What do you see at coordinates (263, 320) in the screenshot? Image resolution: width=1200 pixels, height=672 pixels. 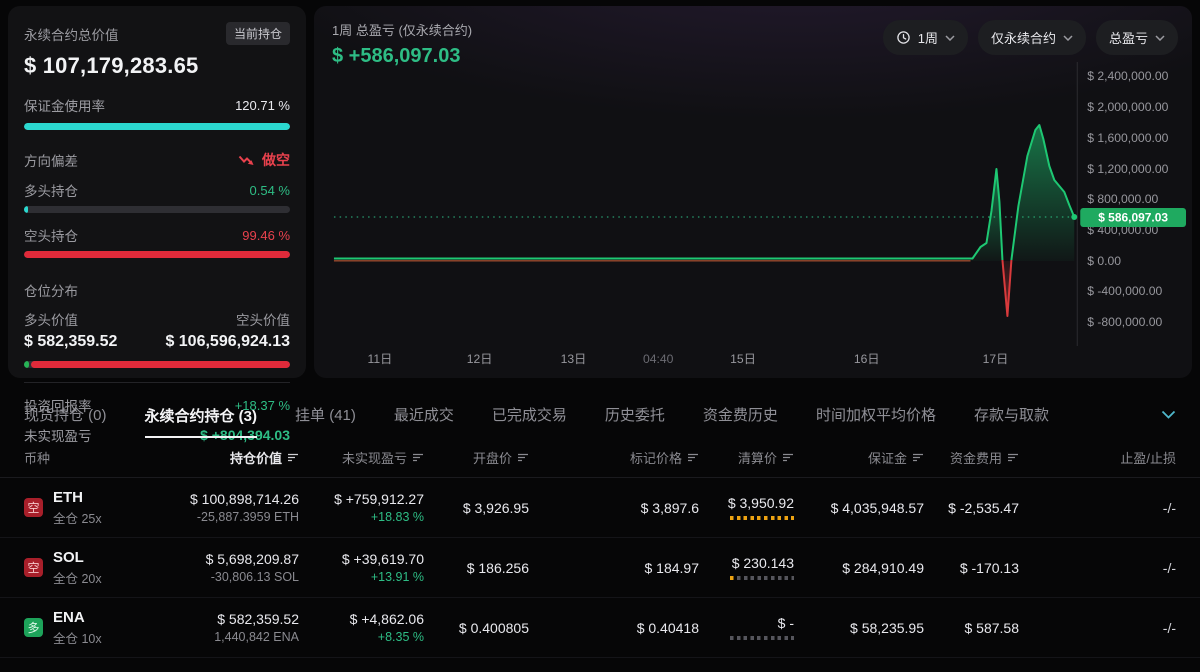 I see `short-value-label: 空头价值` at bounding box center [263, 320].